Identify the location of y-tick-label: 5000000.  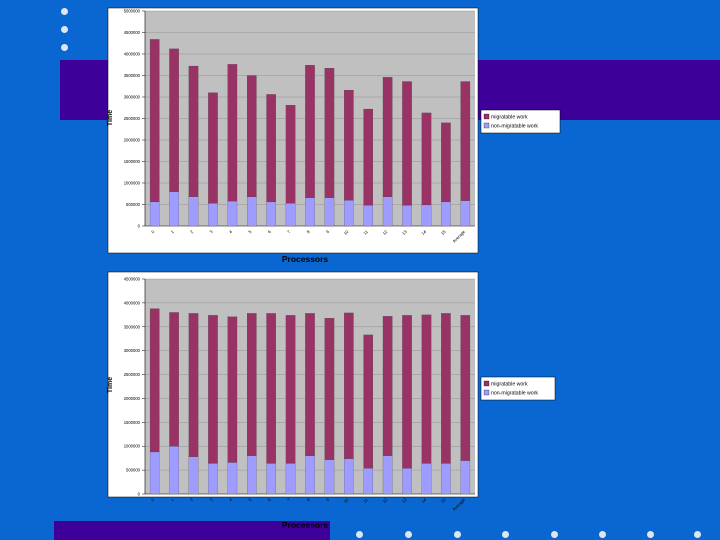
(132, 11).